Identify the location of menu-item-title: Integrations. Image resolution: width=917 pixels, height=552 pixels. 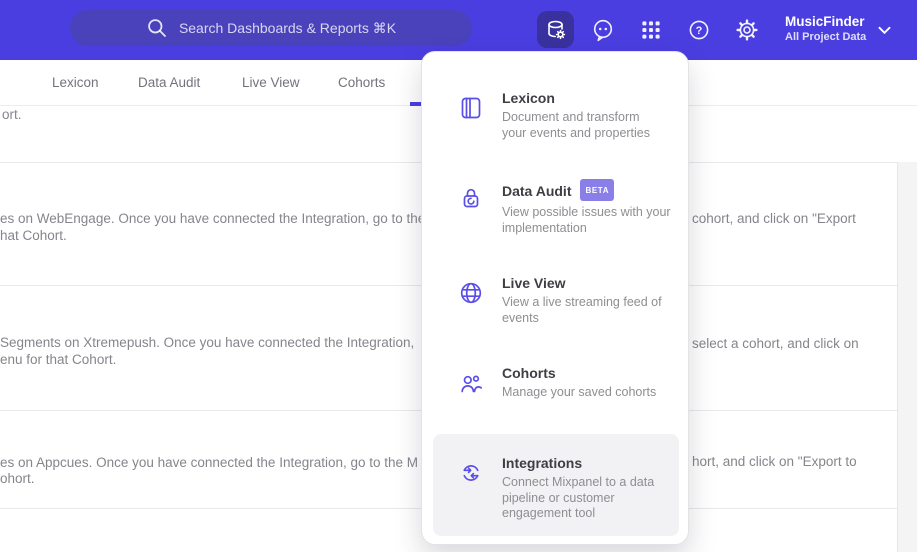
(542, 463).